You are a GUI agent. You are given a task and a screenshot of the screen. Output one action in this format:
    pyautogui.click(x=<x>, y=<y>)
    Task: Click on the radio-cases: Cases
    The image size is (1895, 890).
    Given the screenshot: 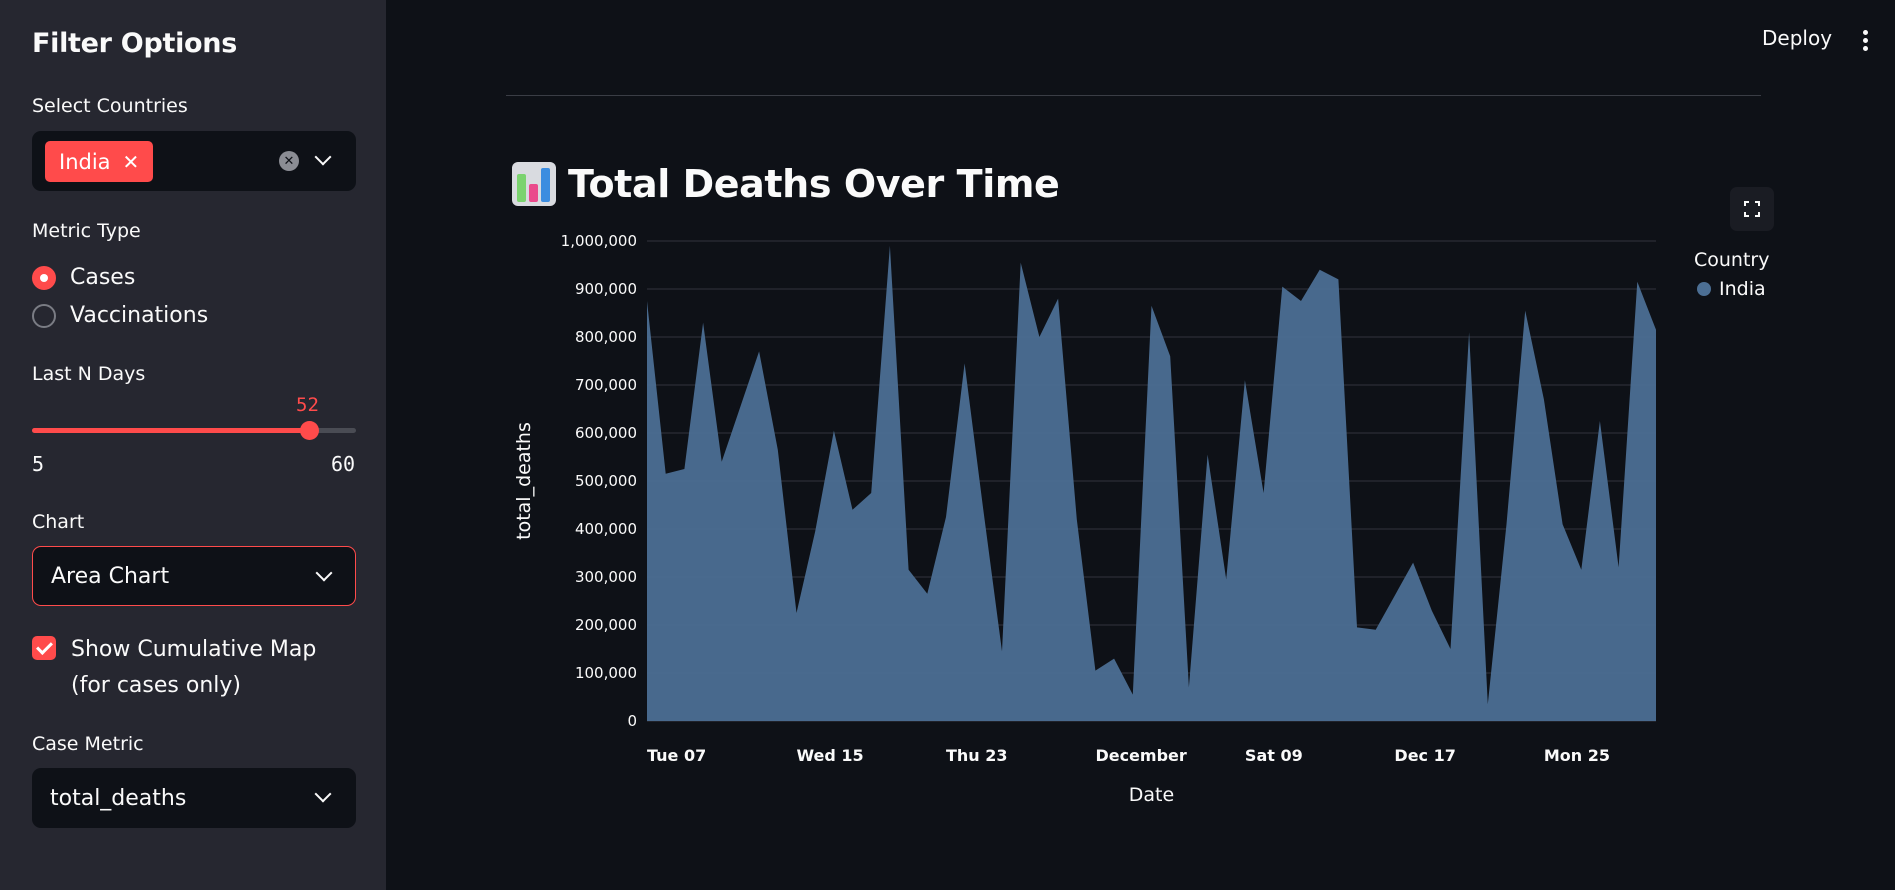 What is the action you would take?
    pyautogui.click(x=83, y=277)
    